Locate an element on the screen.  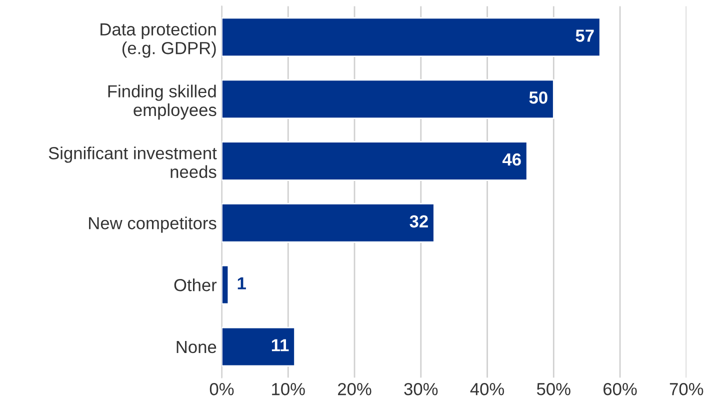
y-tick-label: Other is located at coordinates (195, 285).